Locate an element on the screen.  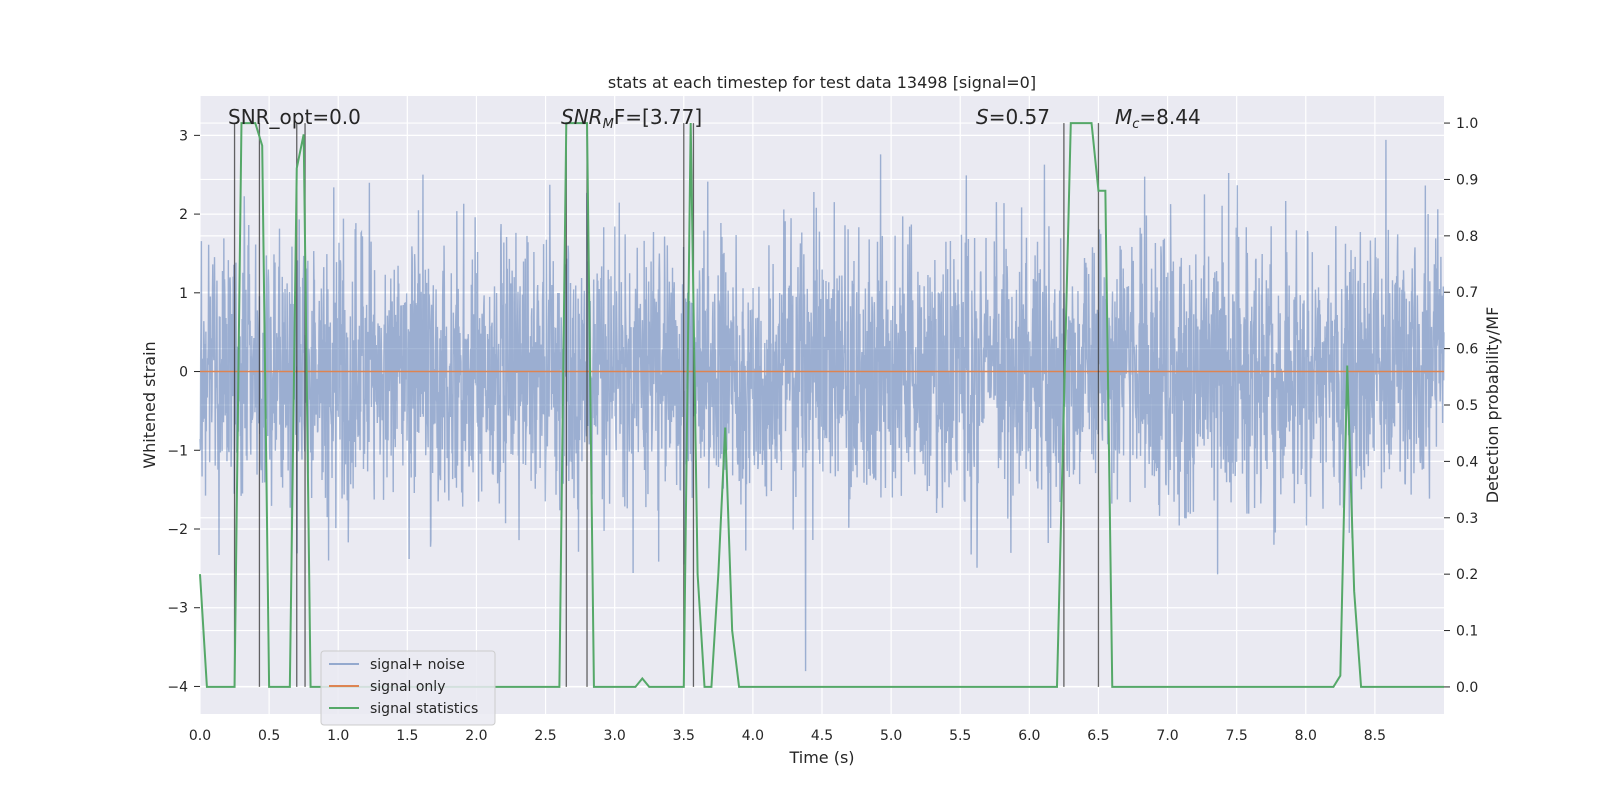
y2-axis-ticks: 0.0 0.1 0.2 0.3 0.4 0.5 0.6 0.7 0.8 0.9 1.0 is located at coordinates (1461, 406).